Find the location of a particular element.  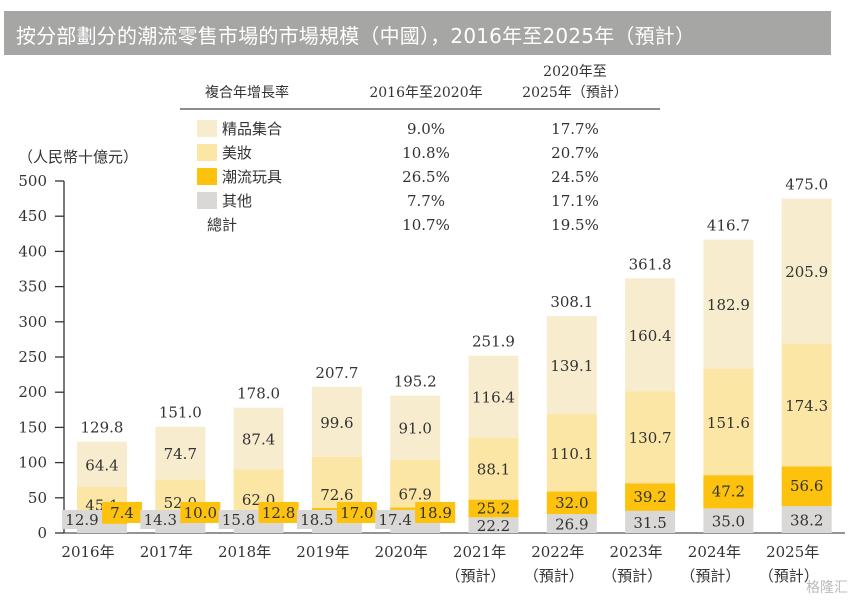

bar-total-label: 475.0 is located at coordinates (806, 185).